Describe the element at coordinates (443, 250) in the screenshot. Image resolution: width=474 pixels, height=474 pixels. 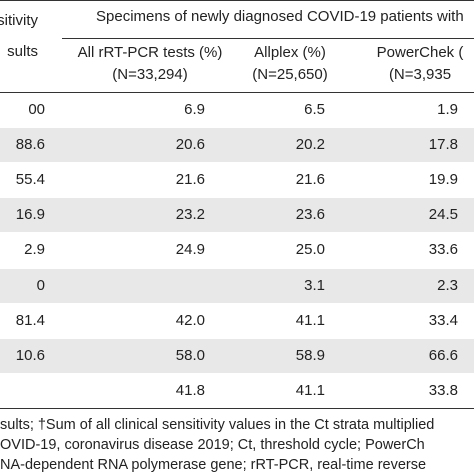
I see `table-cell: 33.6` at that location.